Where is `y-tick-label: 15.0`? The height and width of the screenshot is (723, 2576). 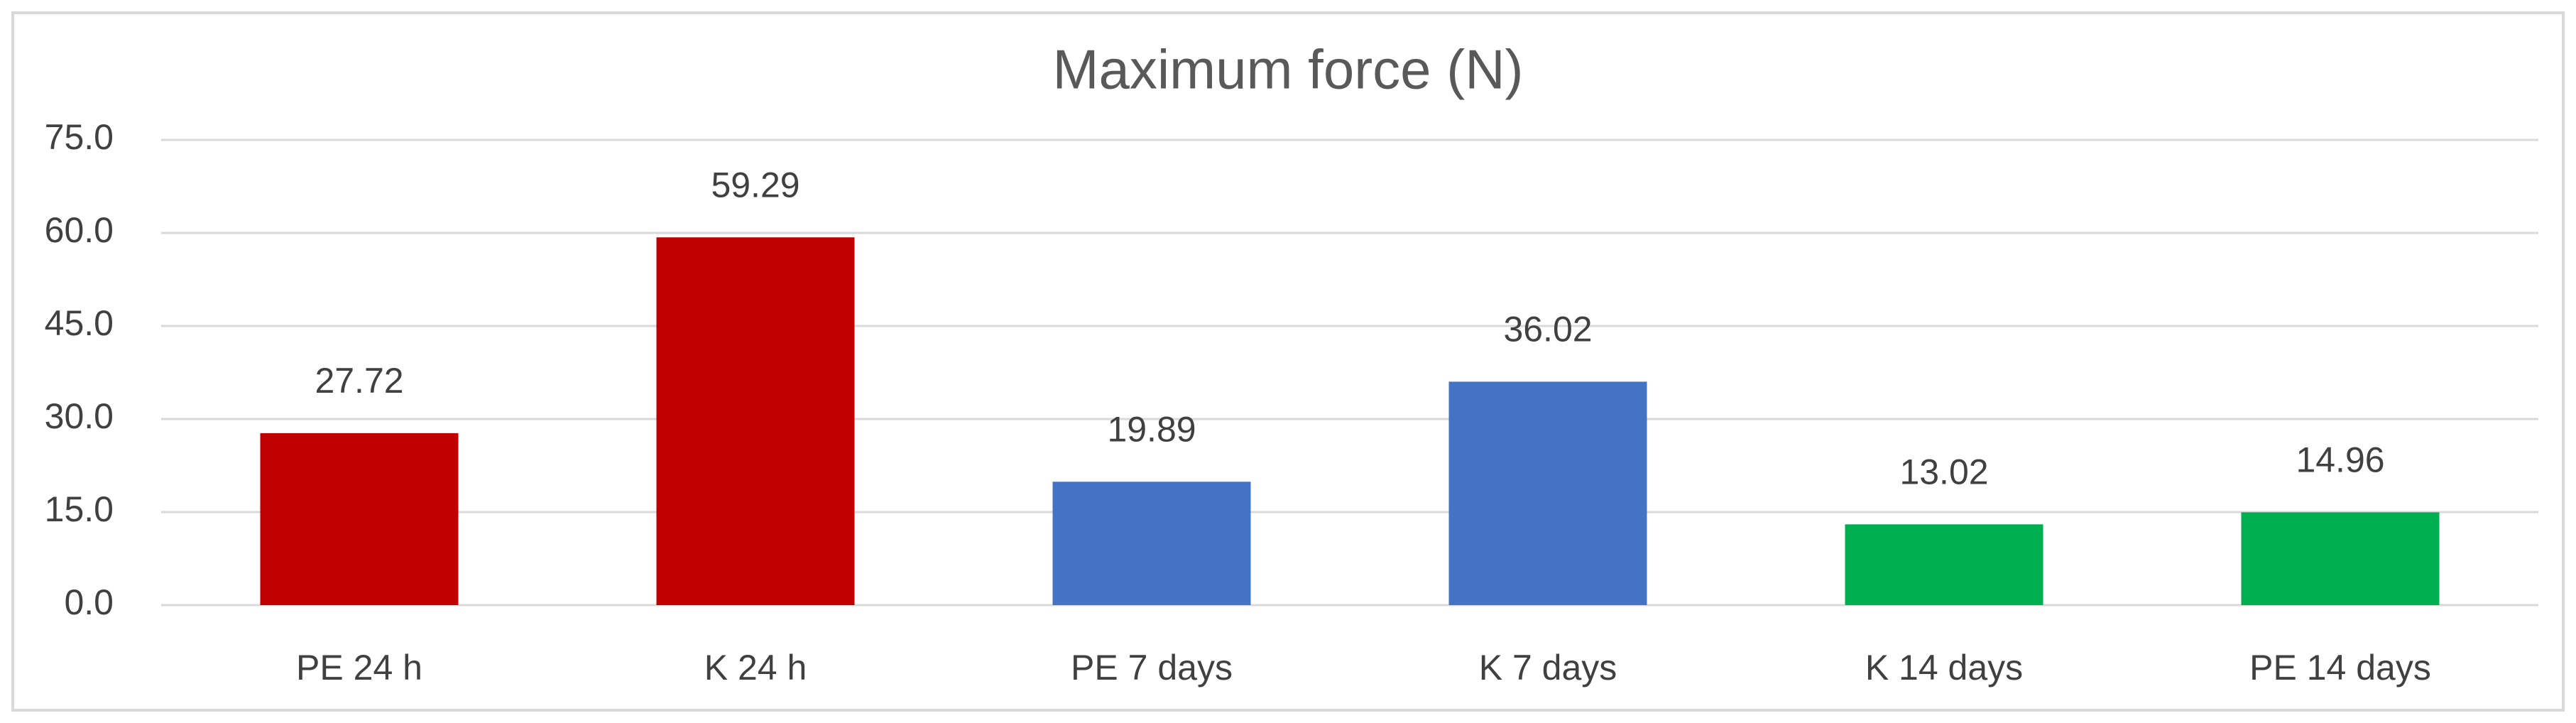
y-tick-label: 15.0 is located at coordinates (79, 509).